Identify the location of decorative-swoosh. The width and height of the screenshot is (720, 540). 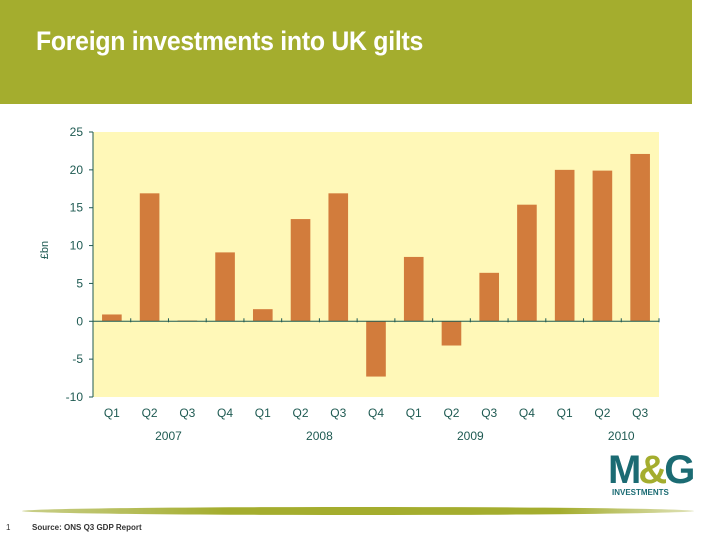
(358, 511).